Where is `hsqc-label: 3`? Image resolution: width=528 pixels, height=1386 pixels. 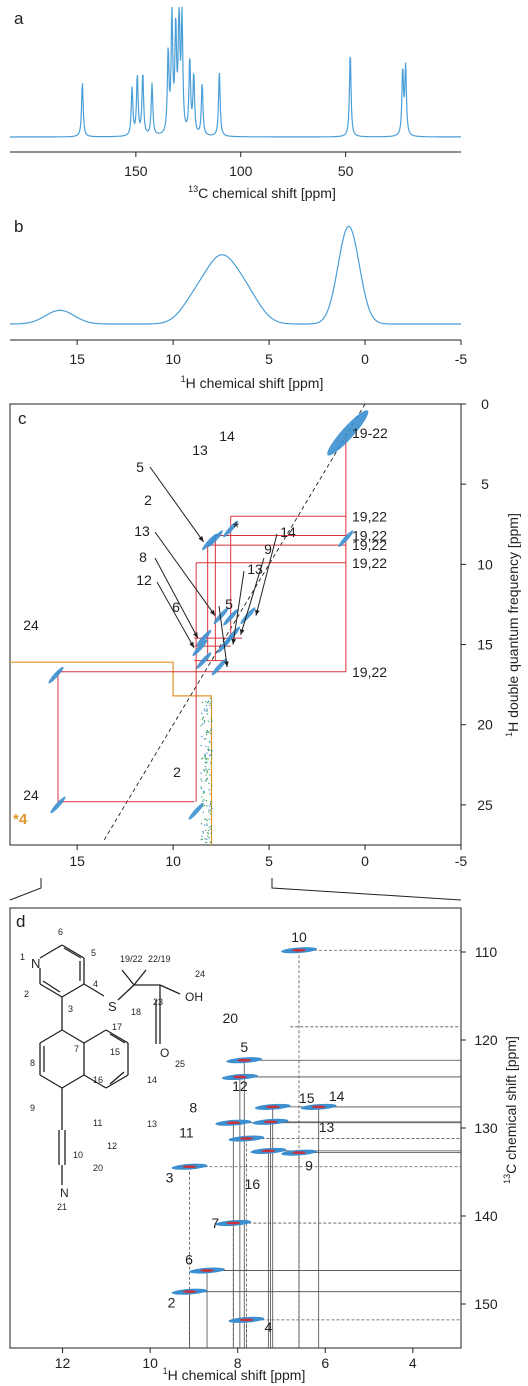
hsqc-label: 3 is located at coordinates (170, 1178).